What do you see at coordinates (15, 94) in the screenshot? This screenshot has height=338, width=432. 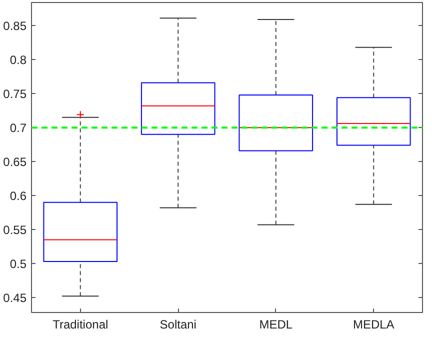 I see `y-tick-label: 0.75` at bounding box center [15, 94].